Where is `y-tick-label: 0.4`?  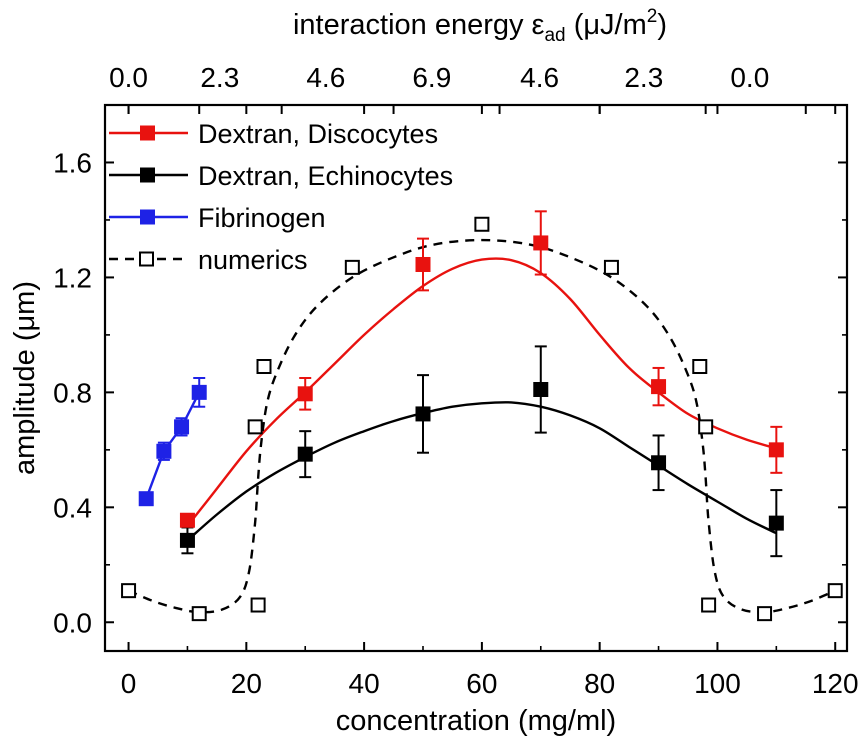 y-tick-label: 0.4 is located at coordinates (72, 507).